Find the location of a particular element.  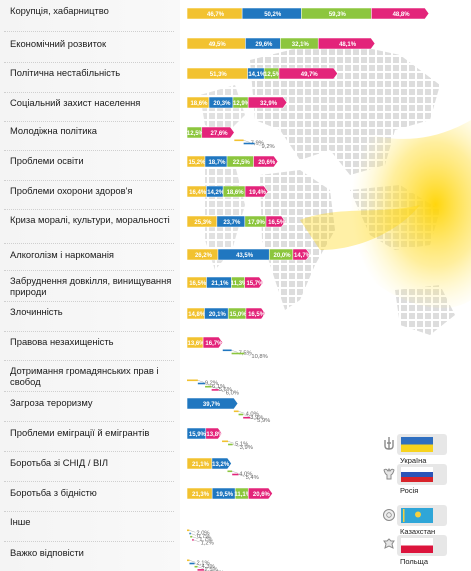

bar-value-label: 20,1% is located at coordinates (218, 315).